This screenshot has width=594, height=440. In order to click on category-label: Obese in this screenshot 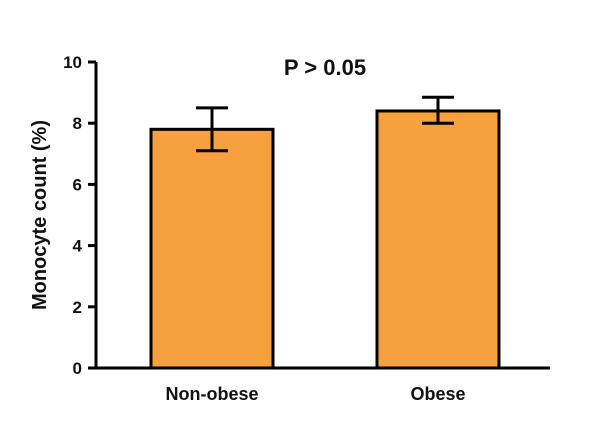, I will do `click(437, 394)`.